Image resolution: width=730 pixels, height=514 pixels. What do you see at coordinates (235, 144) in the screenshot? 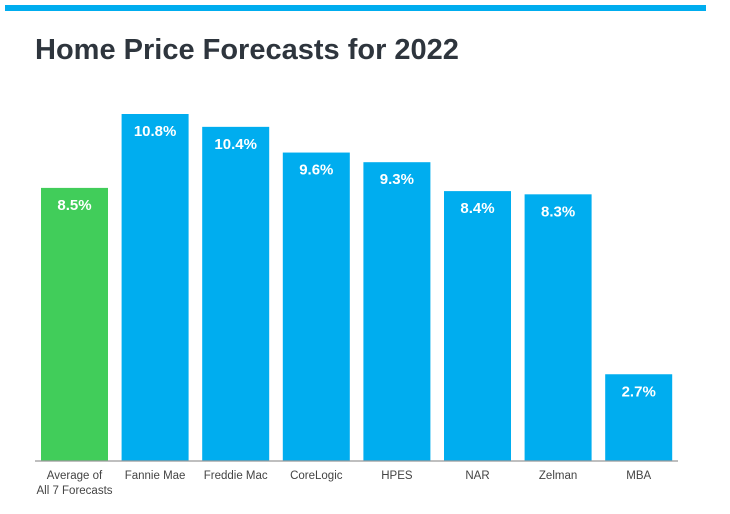
I see `data-label: 10.4%` at bounding box center [235, 144].